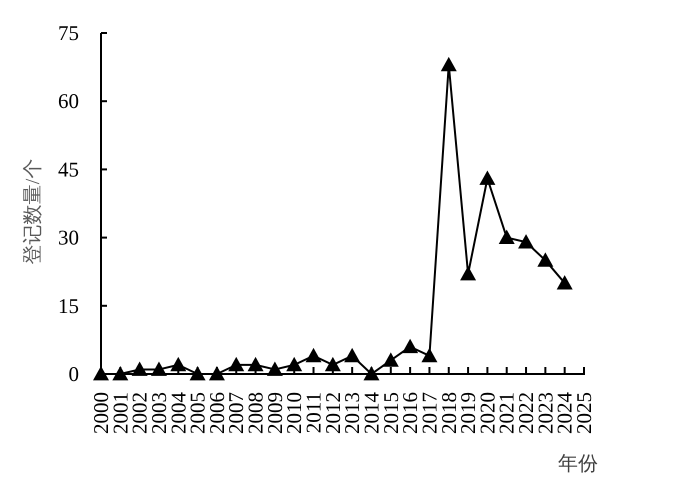  What do you see at coordinates (578, 464) in the screenshot?
I see `x-axis-title: 年份` at bounding box center [578, 464].